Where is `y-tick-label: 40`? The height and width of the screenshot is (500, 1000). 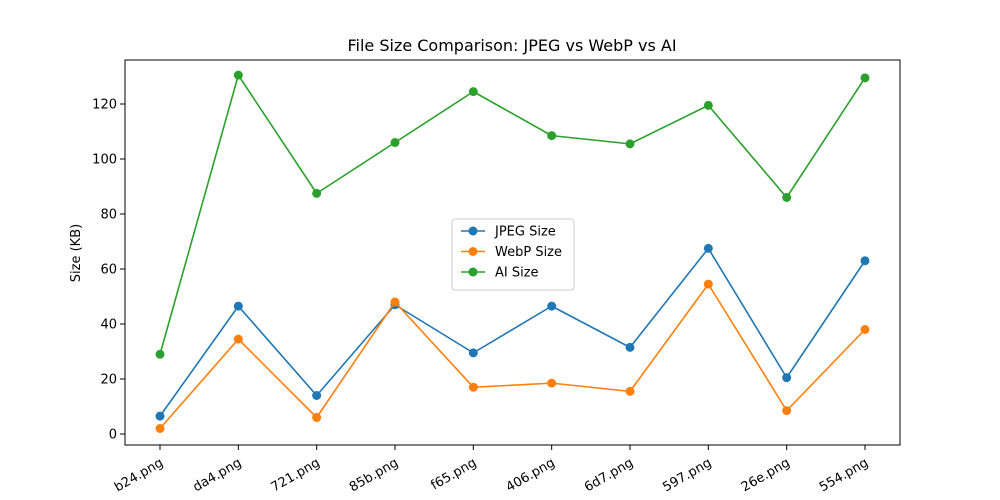
y-tick-label: 40 is located at coordinates (108, 325).